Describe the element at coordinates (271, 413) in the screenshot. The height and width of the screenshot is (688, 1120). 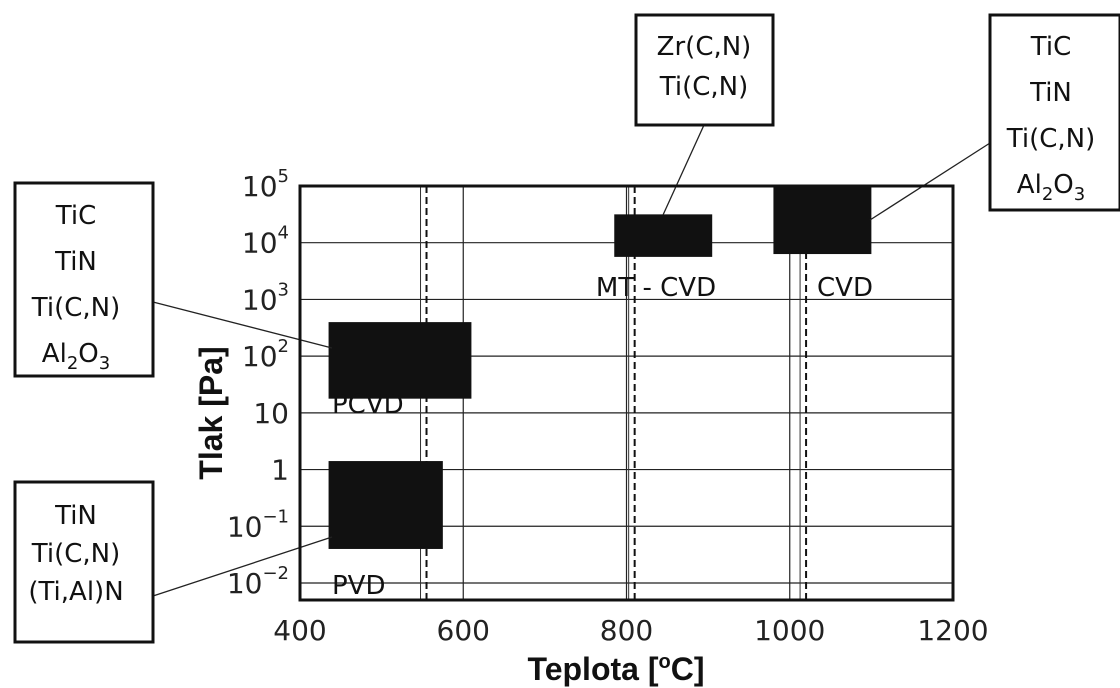
I see `y-tick-label: 10` at that location.